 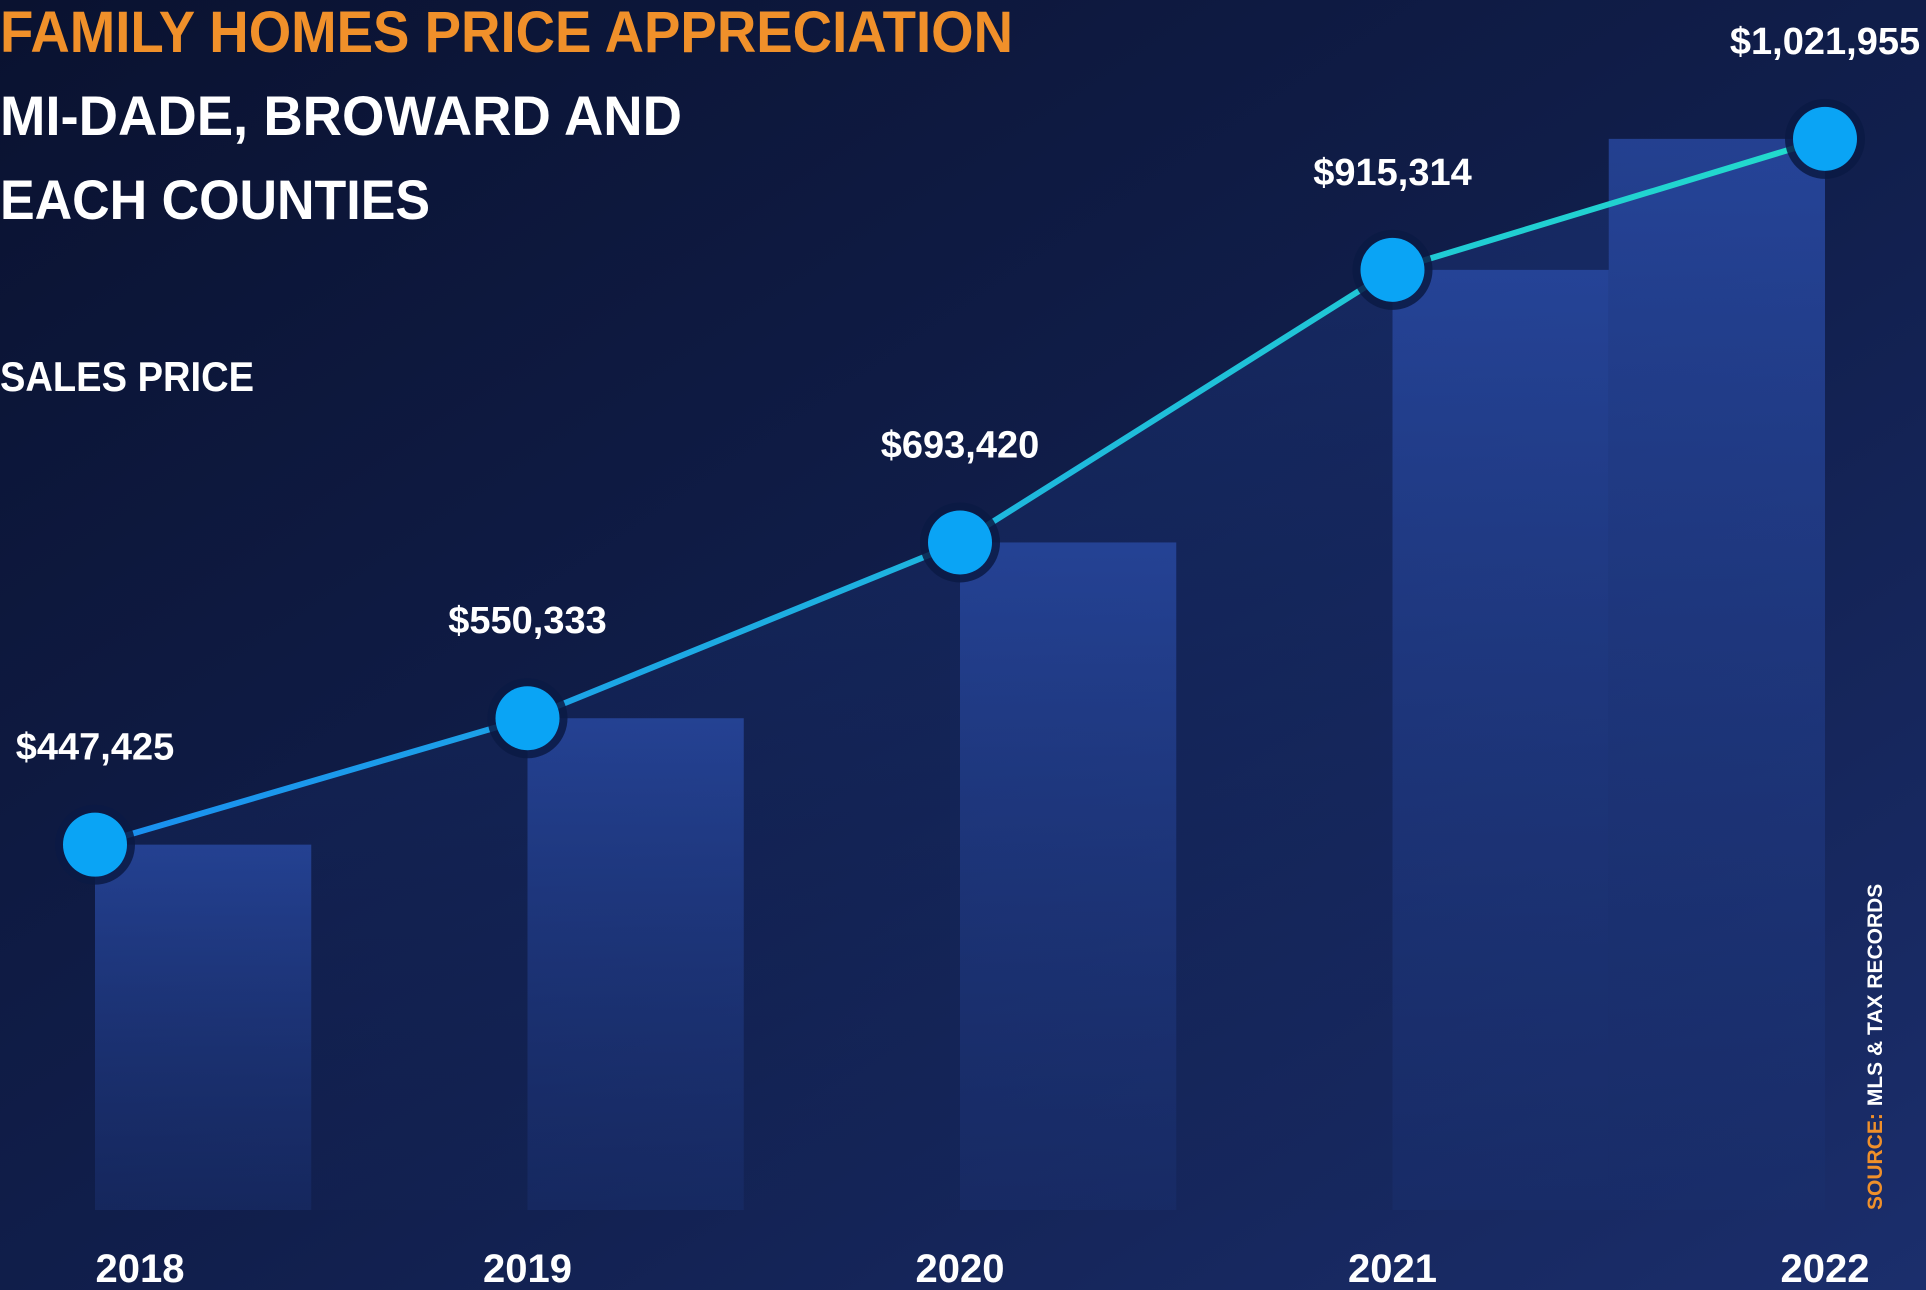 I want to click on x-tick-label: 2018, so click(x=140, y=1268).